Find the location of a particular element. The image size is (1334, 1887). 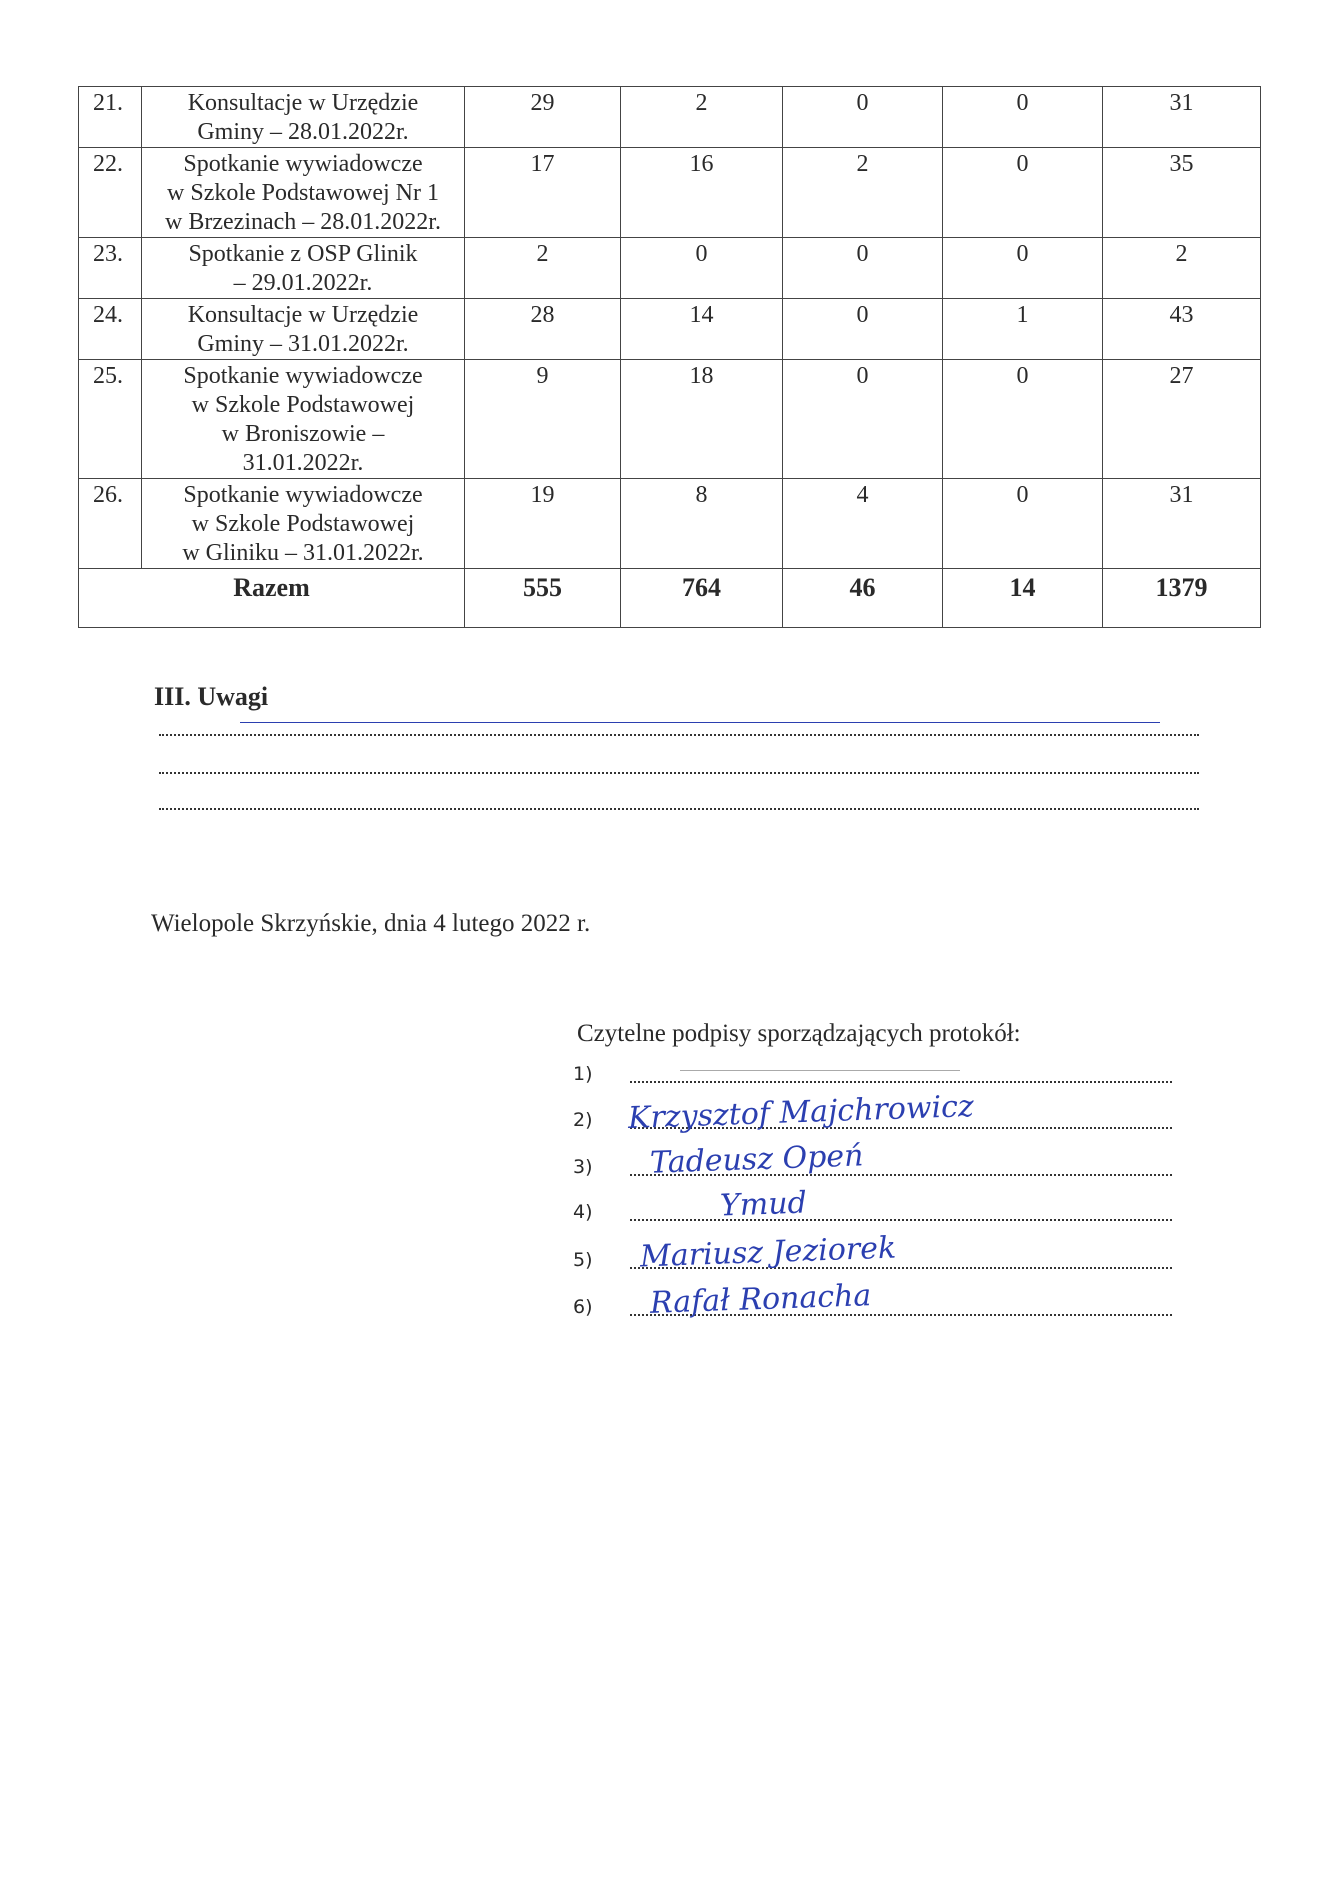

description-line: w Szkole Podstawowej Nr 1 is located at coordinates (303, 193).